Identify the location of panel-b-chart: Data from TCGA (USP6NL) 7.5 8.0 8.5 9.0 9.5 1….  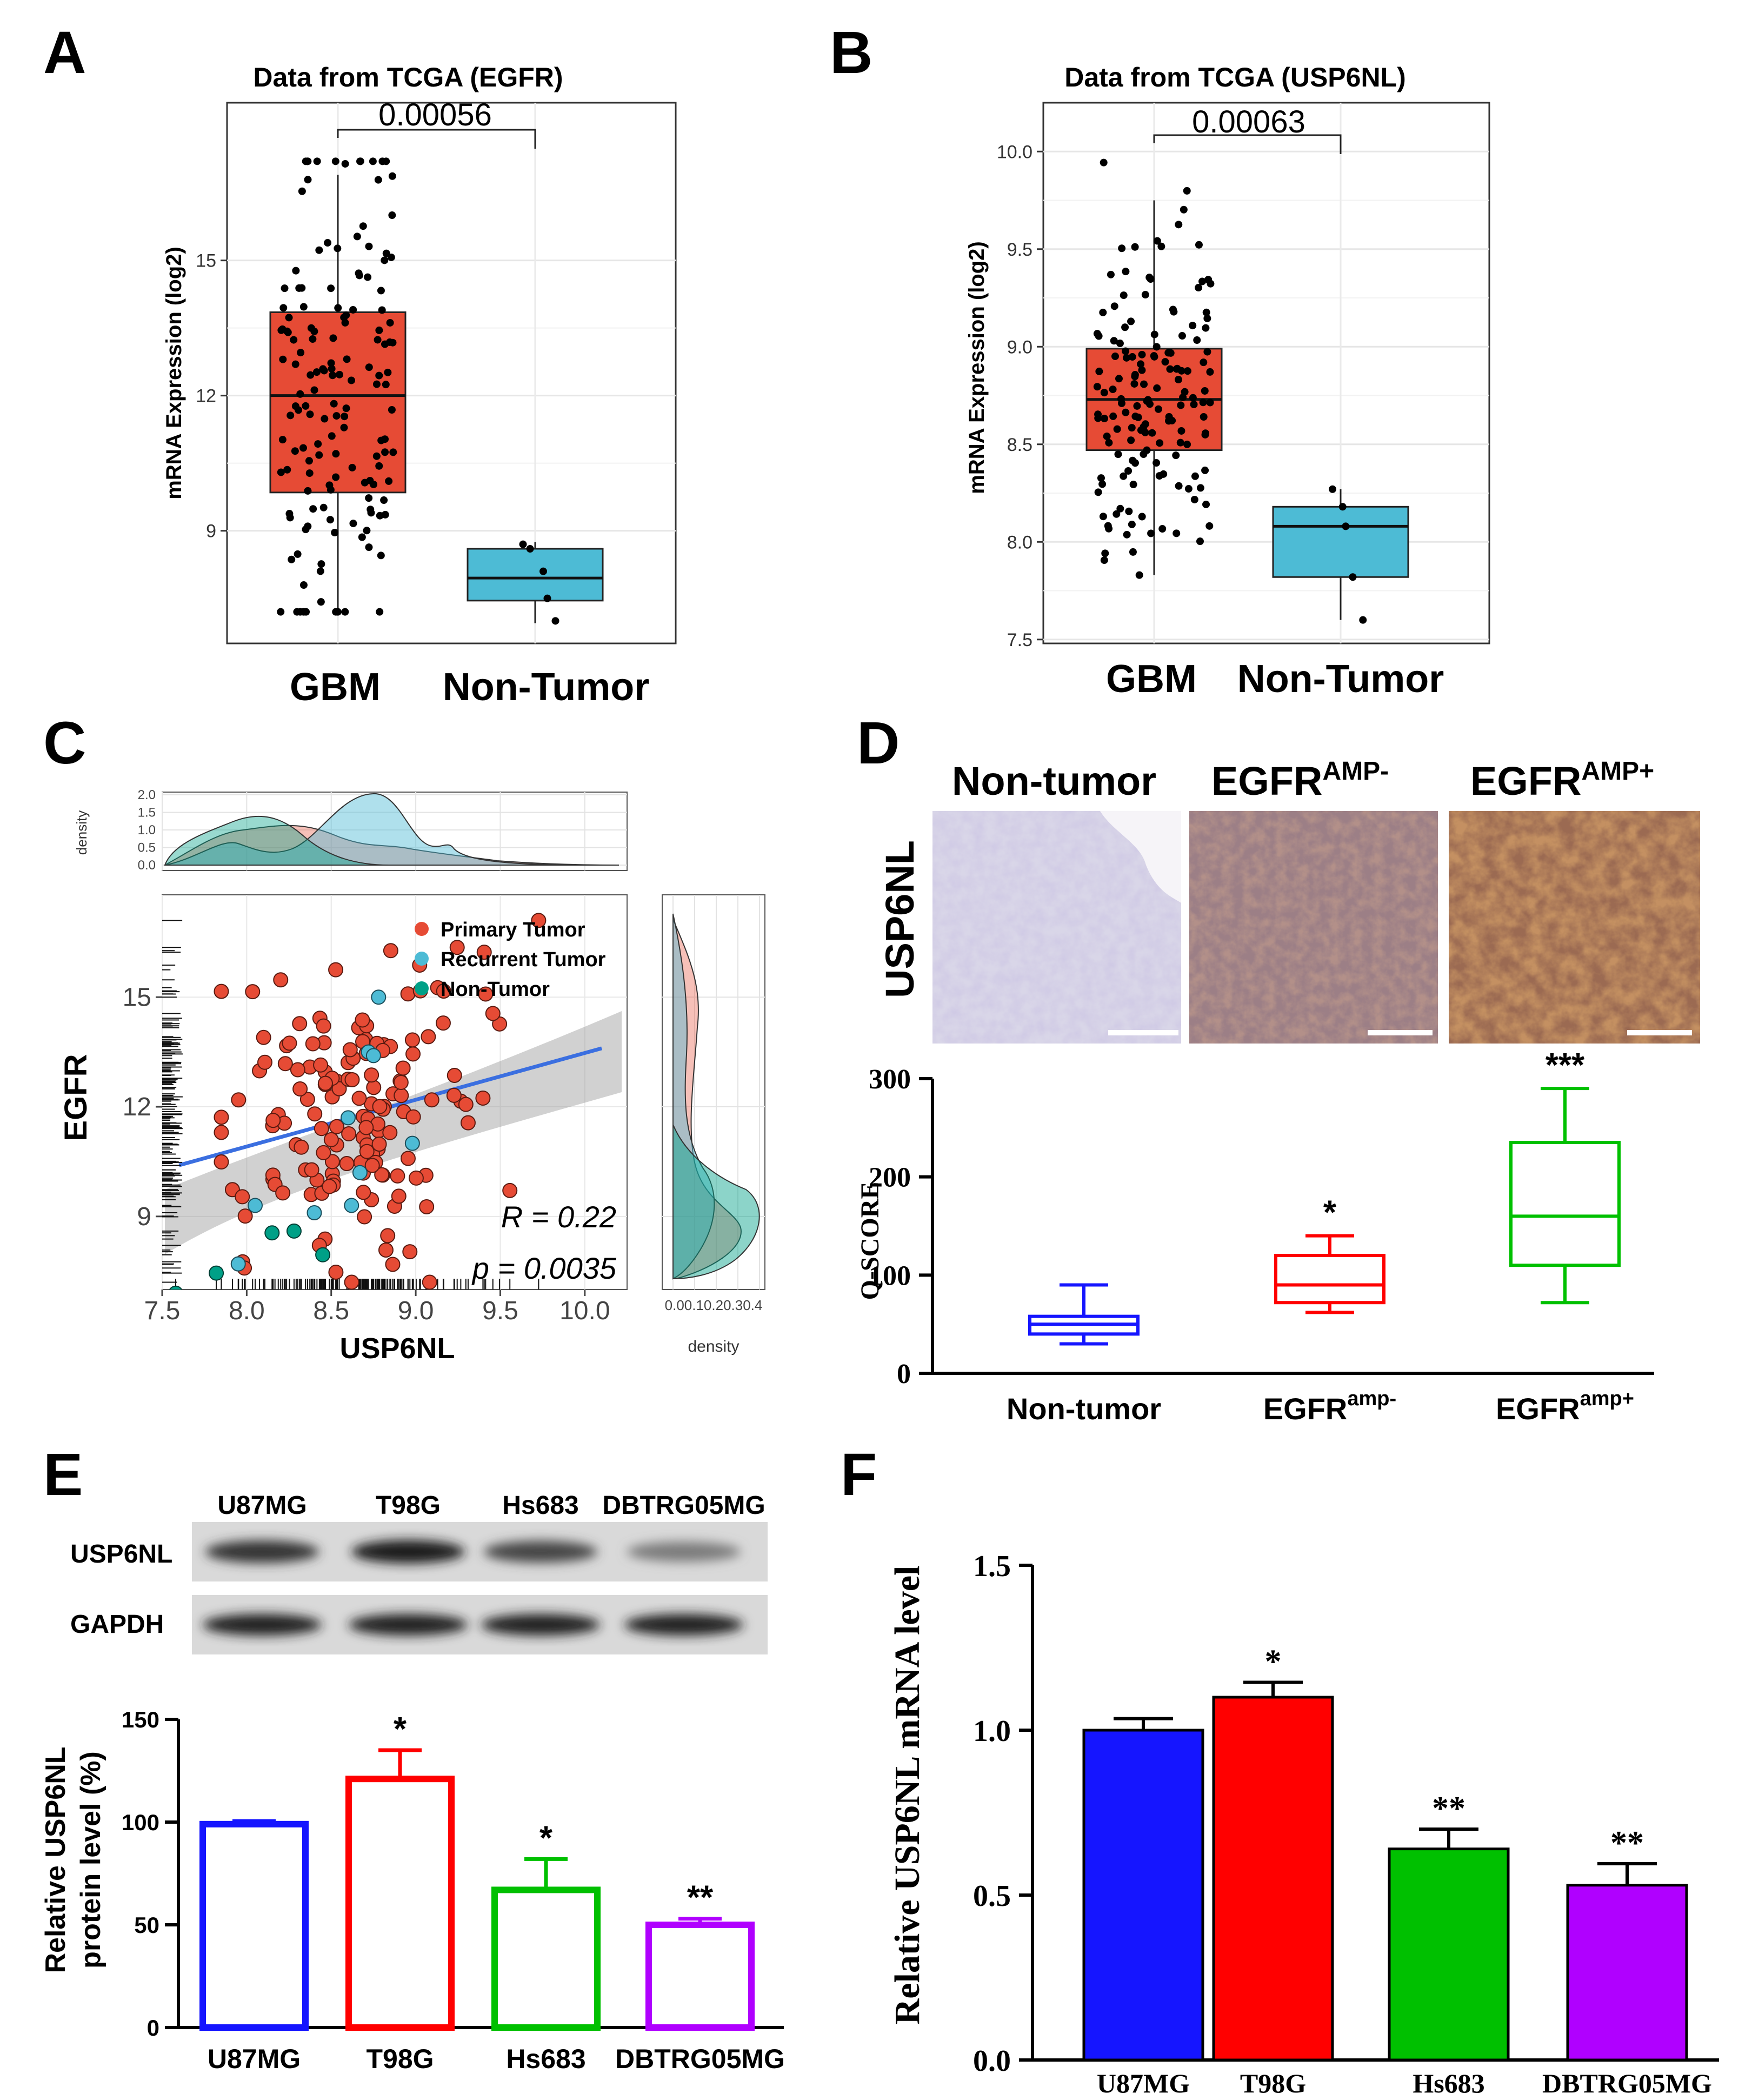
(1227, 382).